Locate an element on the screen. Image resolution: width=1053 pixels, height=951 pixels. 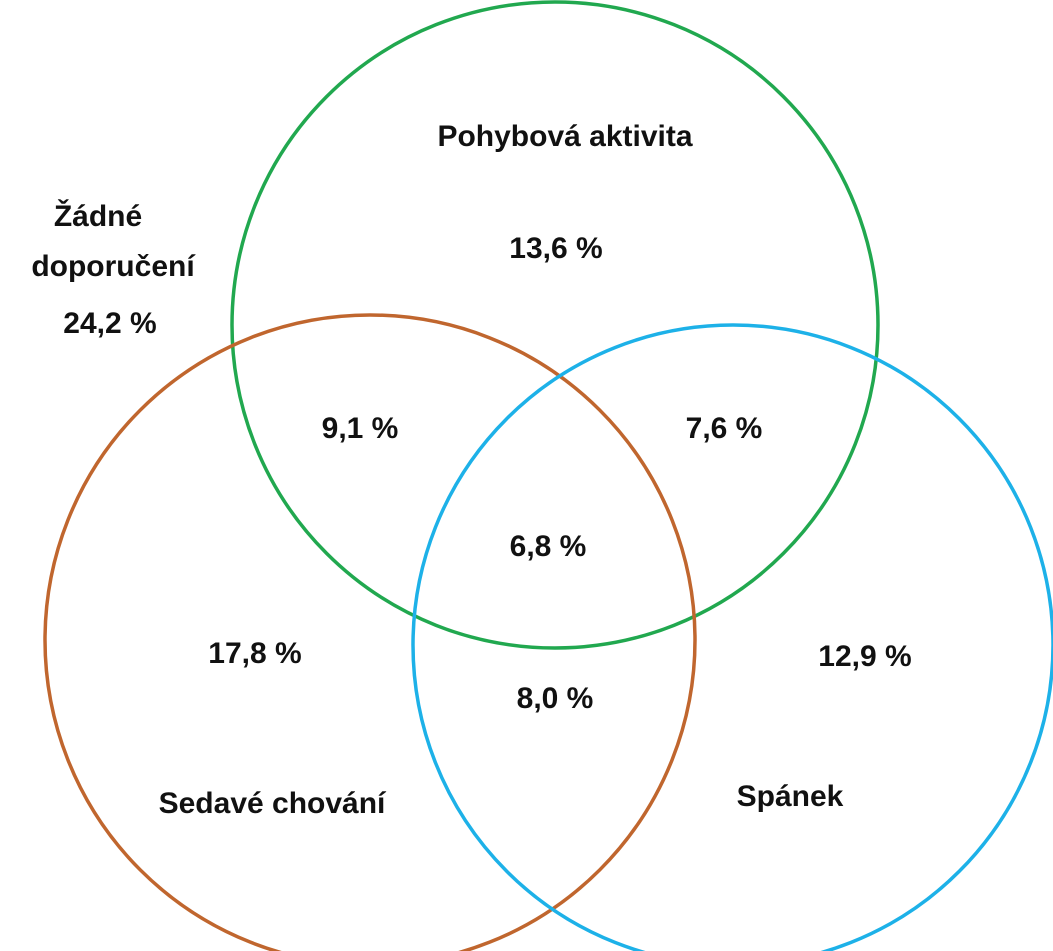
outside-value: 24,2 % is located at coordinates (109, 323).